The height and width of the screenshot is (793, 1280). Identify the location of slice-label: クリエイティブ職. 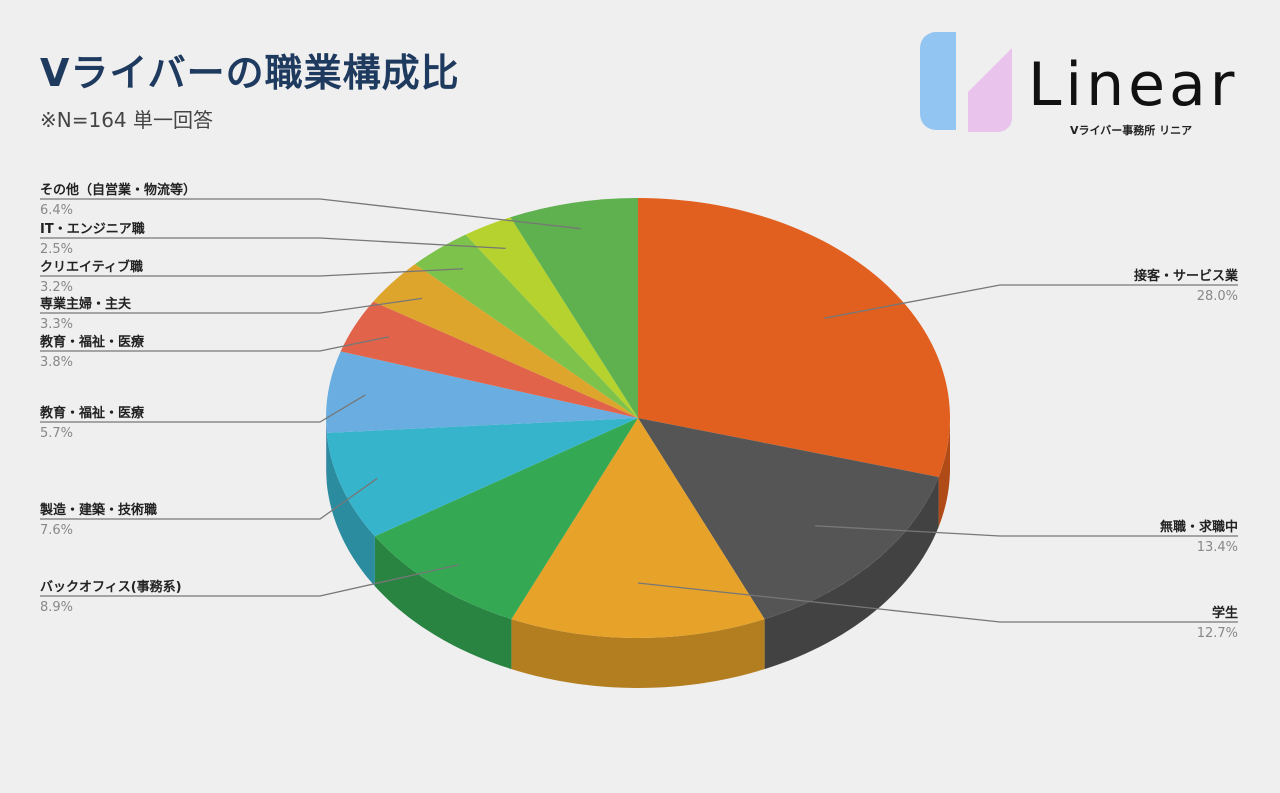
(91, 267).